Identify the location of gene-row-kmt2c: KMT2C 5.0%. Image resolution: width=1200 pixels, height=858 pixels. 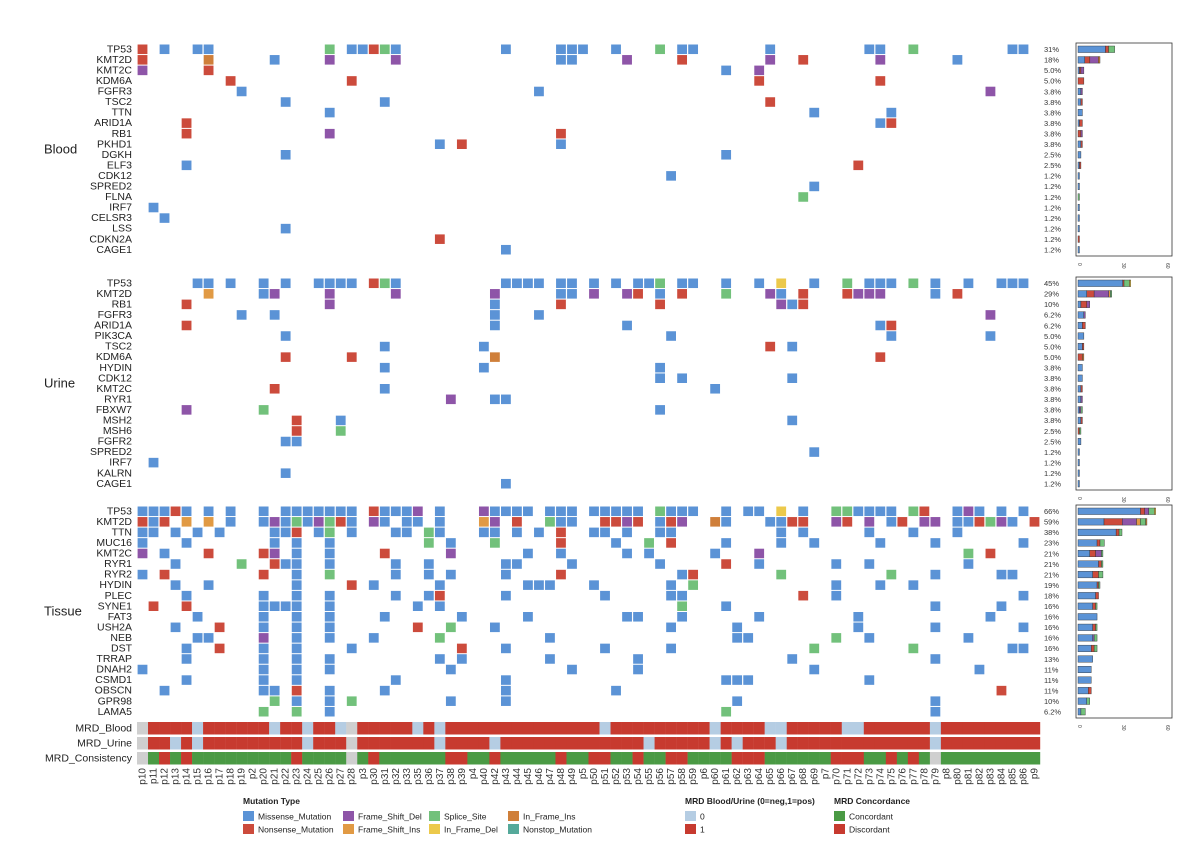
(590, 70).